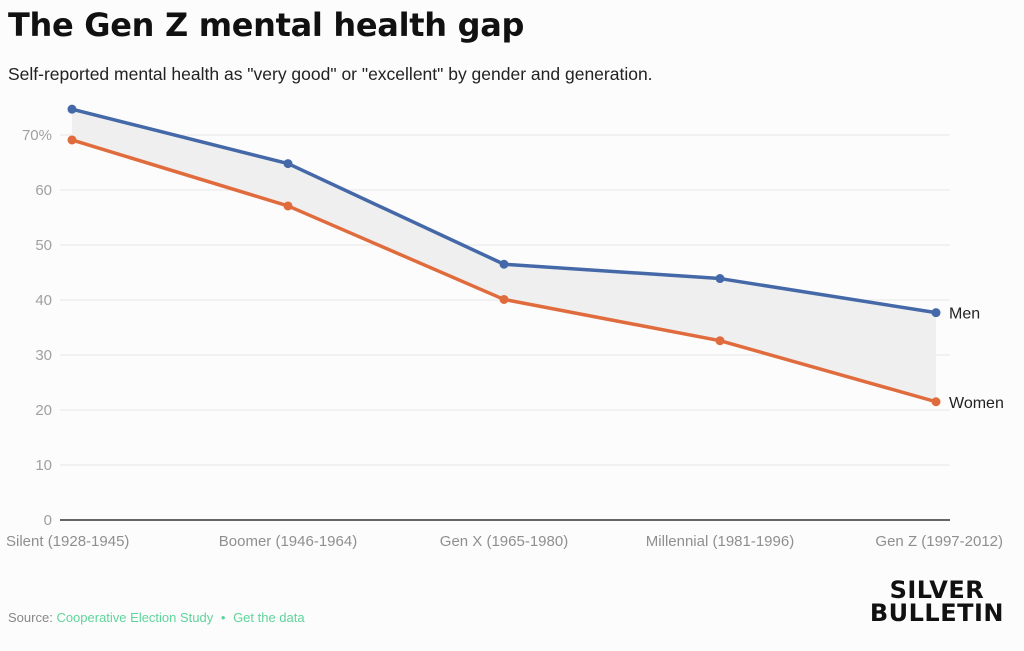 The height and width of the screenshot is (651, 1024). What do you see at coordinates (720, 541) in the screenshot?
I see `x-tick-label: Millennial (1981-1996)` at bounding box center [720, 541].